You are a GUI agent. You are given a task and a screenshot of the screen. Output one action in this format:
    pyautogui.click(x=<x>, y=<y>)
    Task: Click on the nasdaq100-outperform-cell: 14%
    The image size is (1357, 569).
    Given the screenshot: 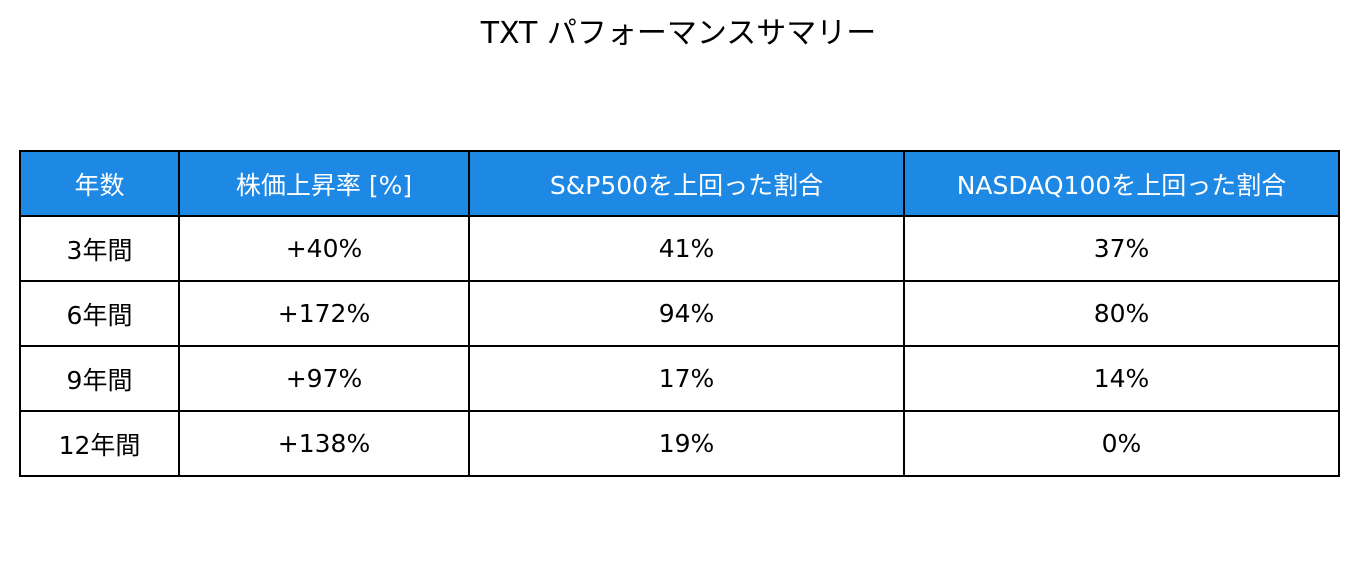 What is the action you would take?
    pyautogui.click(x=1121, y=378)
    